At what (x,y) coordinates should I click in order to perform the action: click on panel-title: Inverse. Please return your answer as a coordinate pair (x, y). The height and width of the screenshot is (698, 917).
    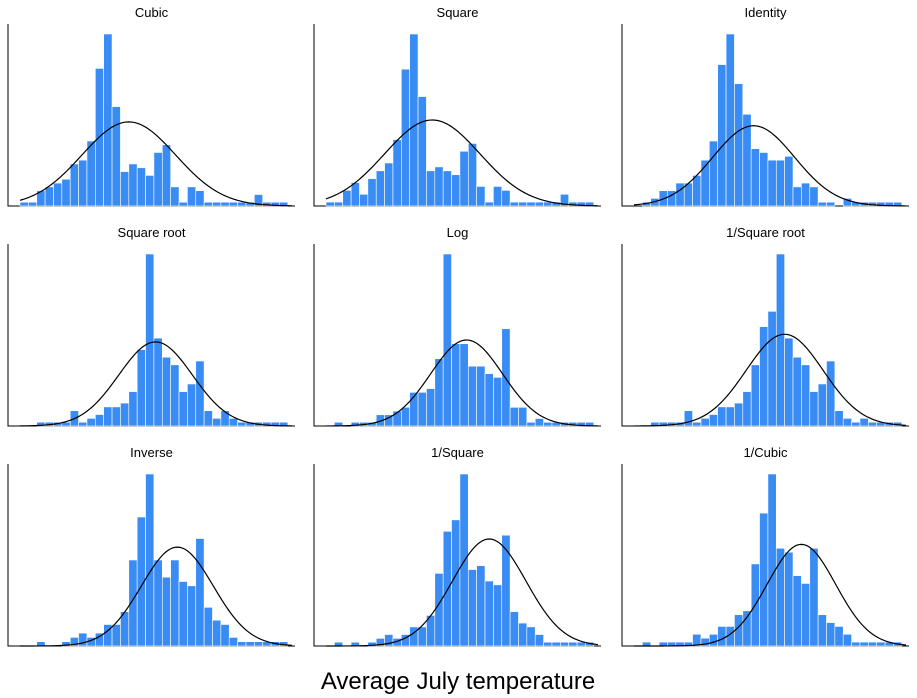
    Looking at the image, I should click on (151, 452).